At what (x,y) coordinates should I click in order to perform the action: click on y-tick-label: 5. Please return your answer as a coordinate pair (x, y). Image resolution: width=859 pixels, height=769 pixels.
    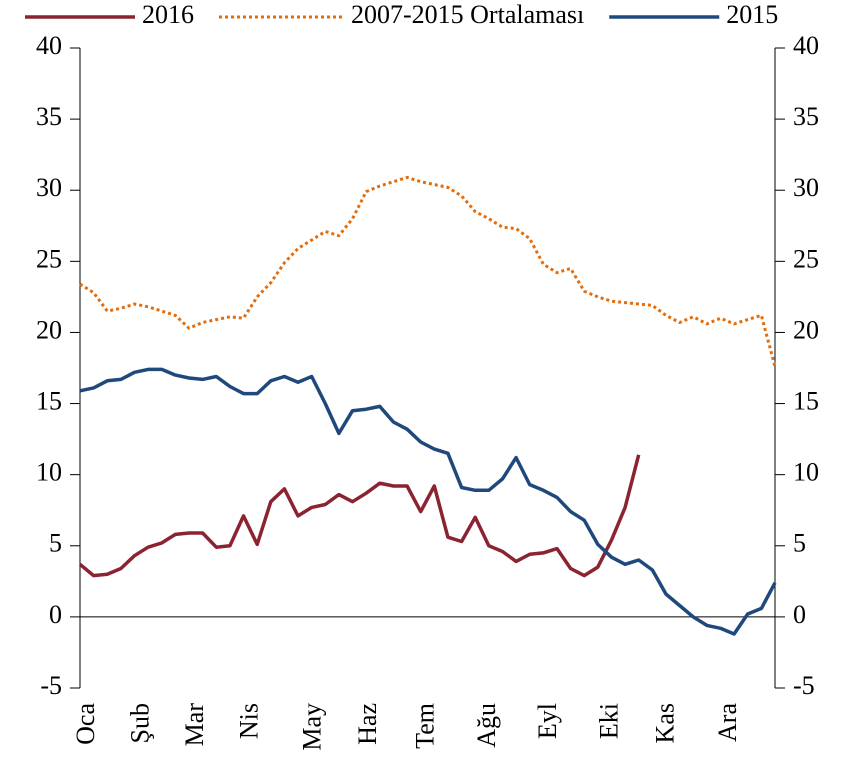
    Looking at the image, I should click on (55, 543).